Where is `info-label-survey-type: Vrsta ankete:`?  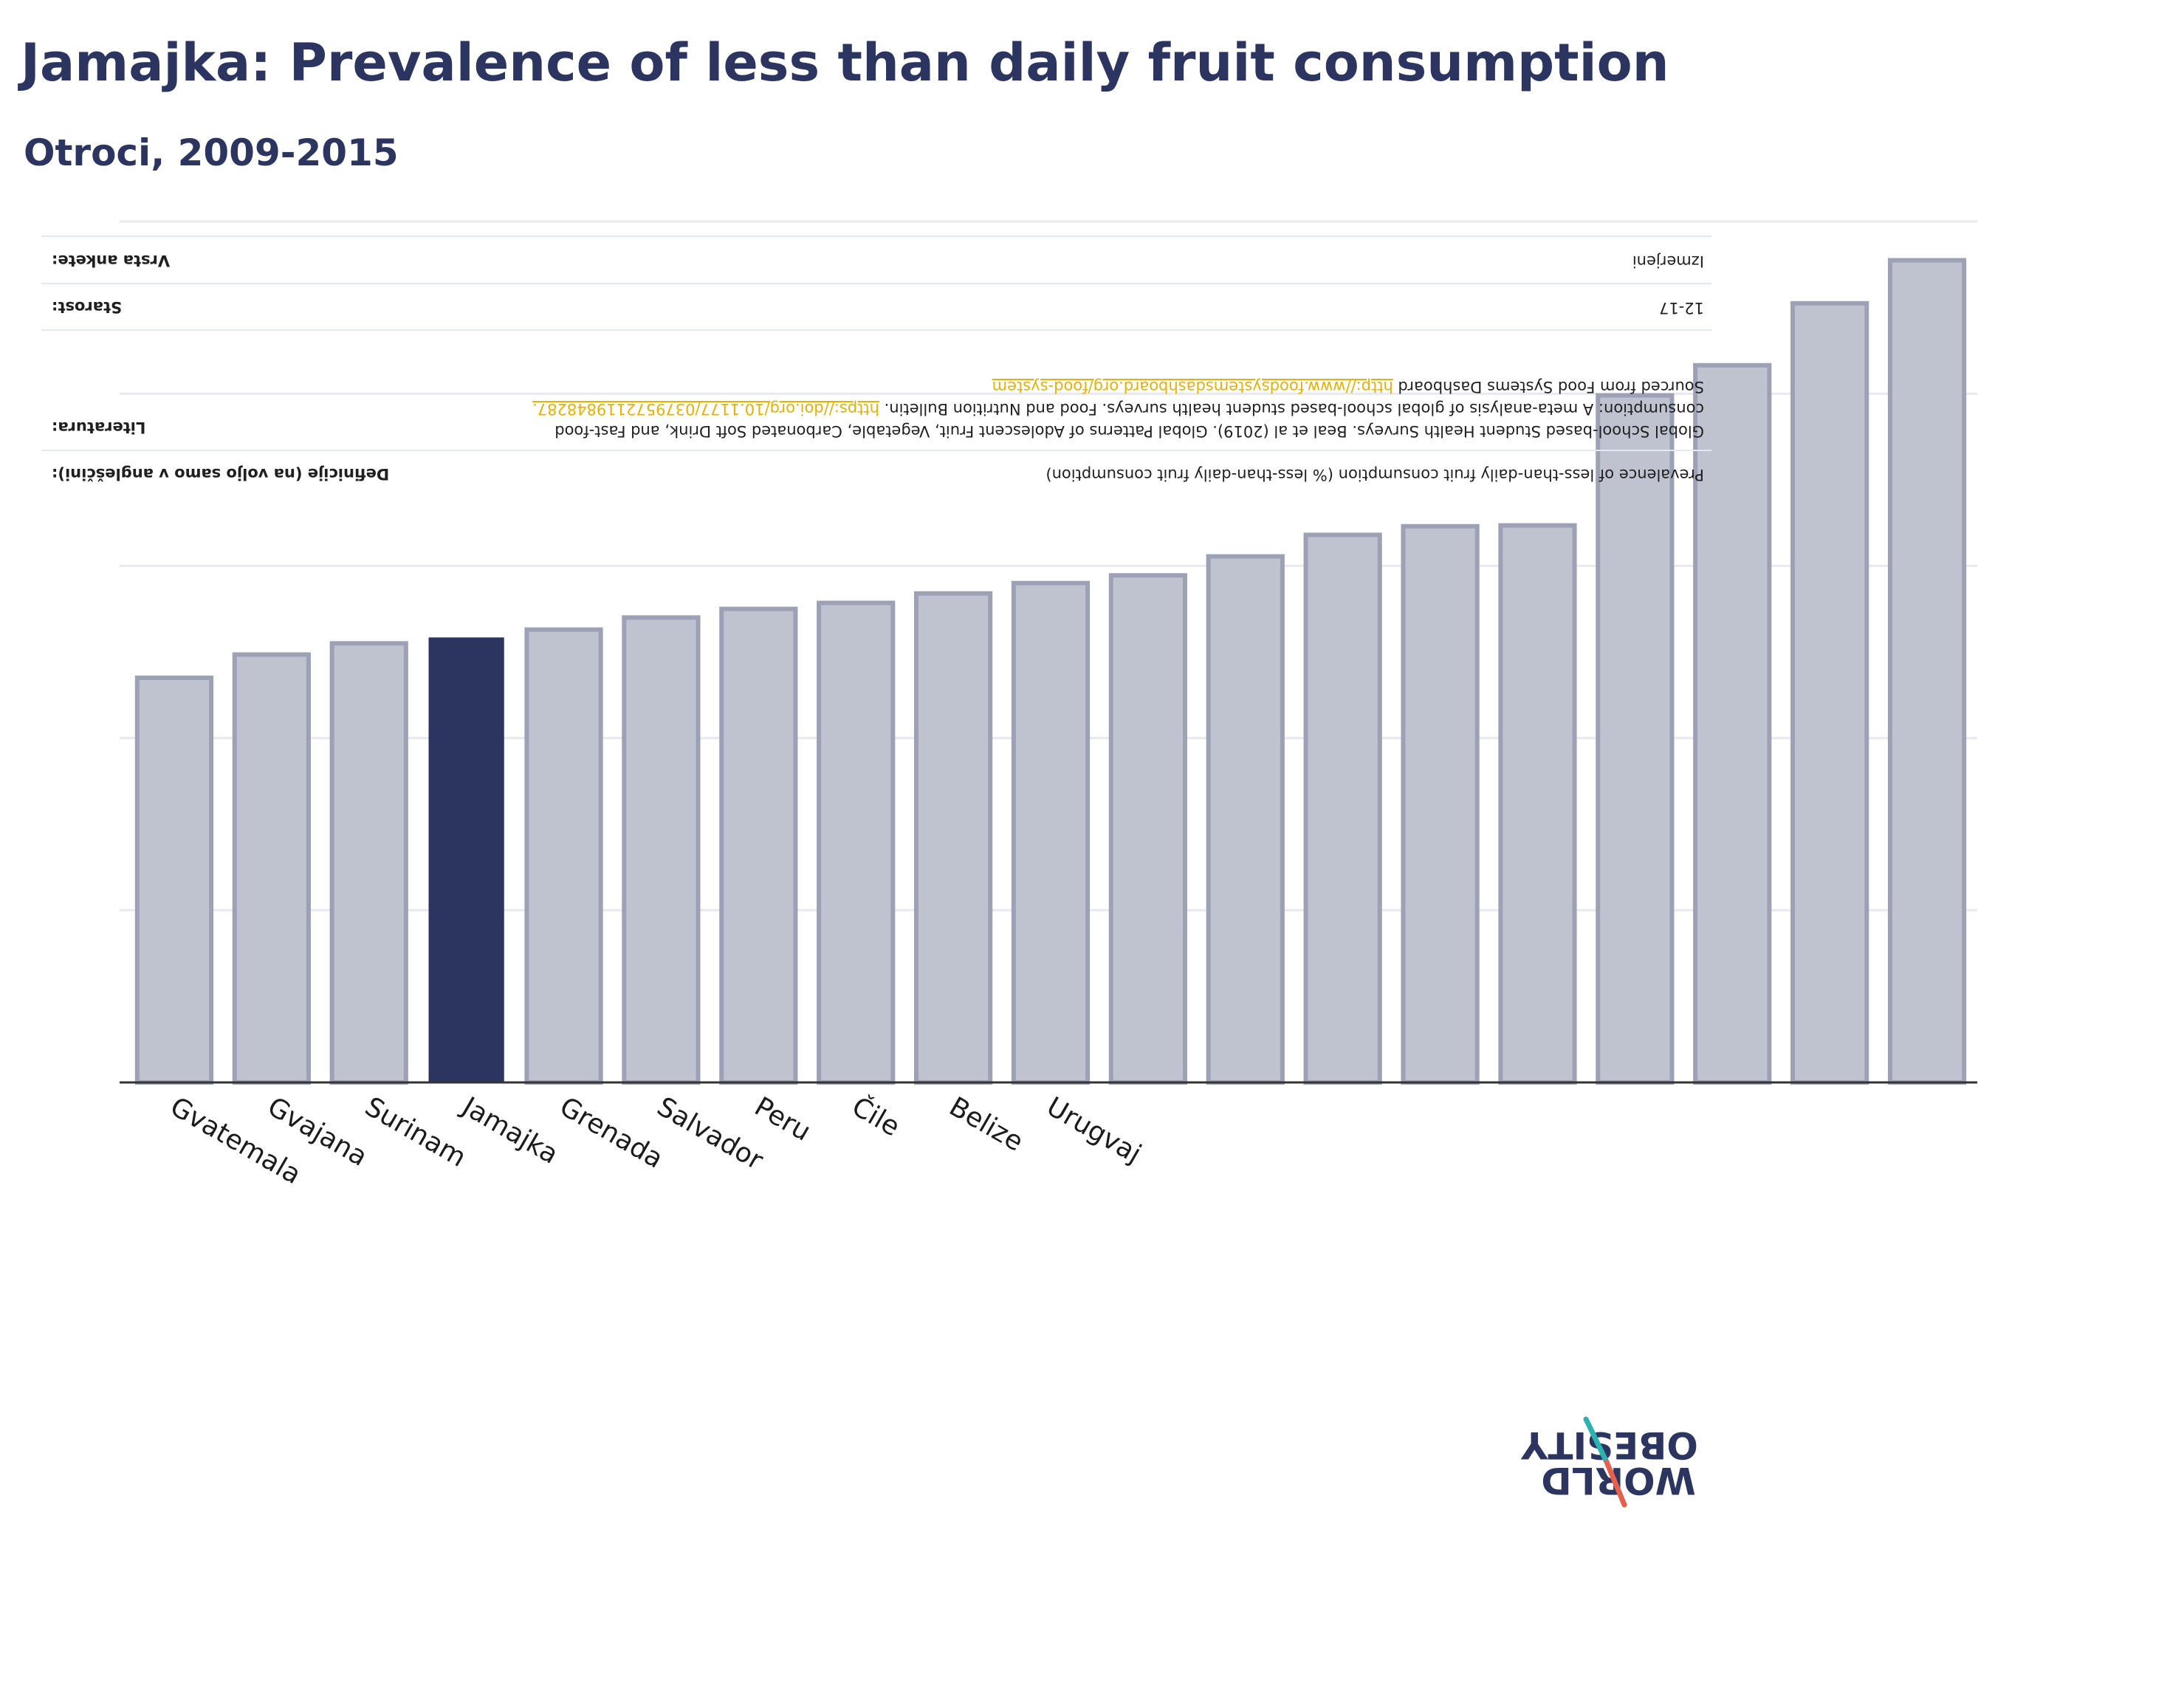
info-label-survey-type: Vrsta ankete: is located at coordinates (112, 260).